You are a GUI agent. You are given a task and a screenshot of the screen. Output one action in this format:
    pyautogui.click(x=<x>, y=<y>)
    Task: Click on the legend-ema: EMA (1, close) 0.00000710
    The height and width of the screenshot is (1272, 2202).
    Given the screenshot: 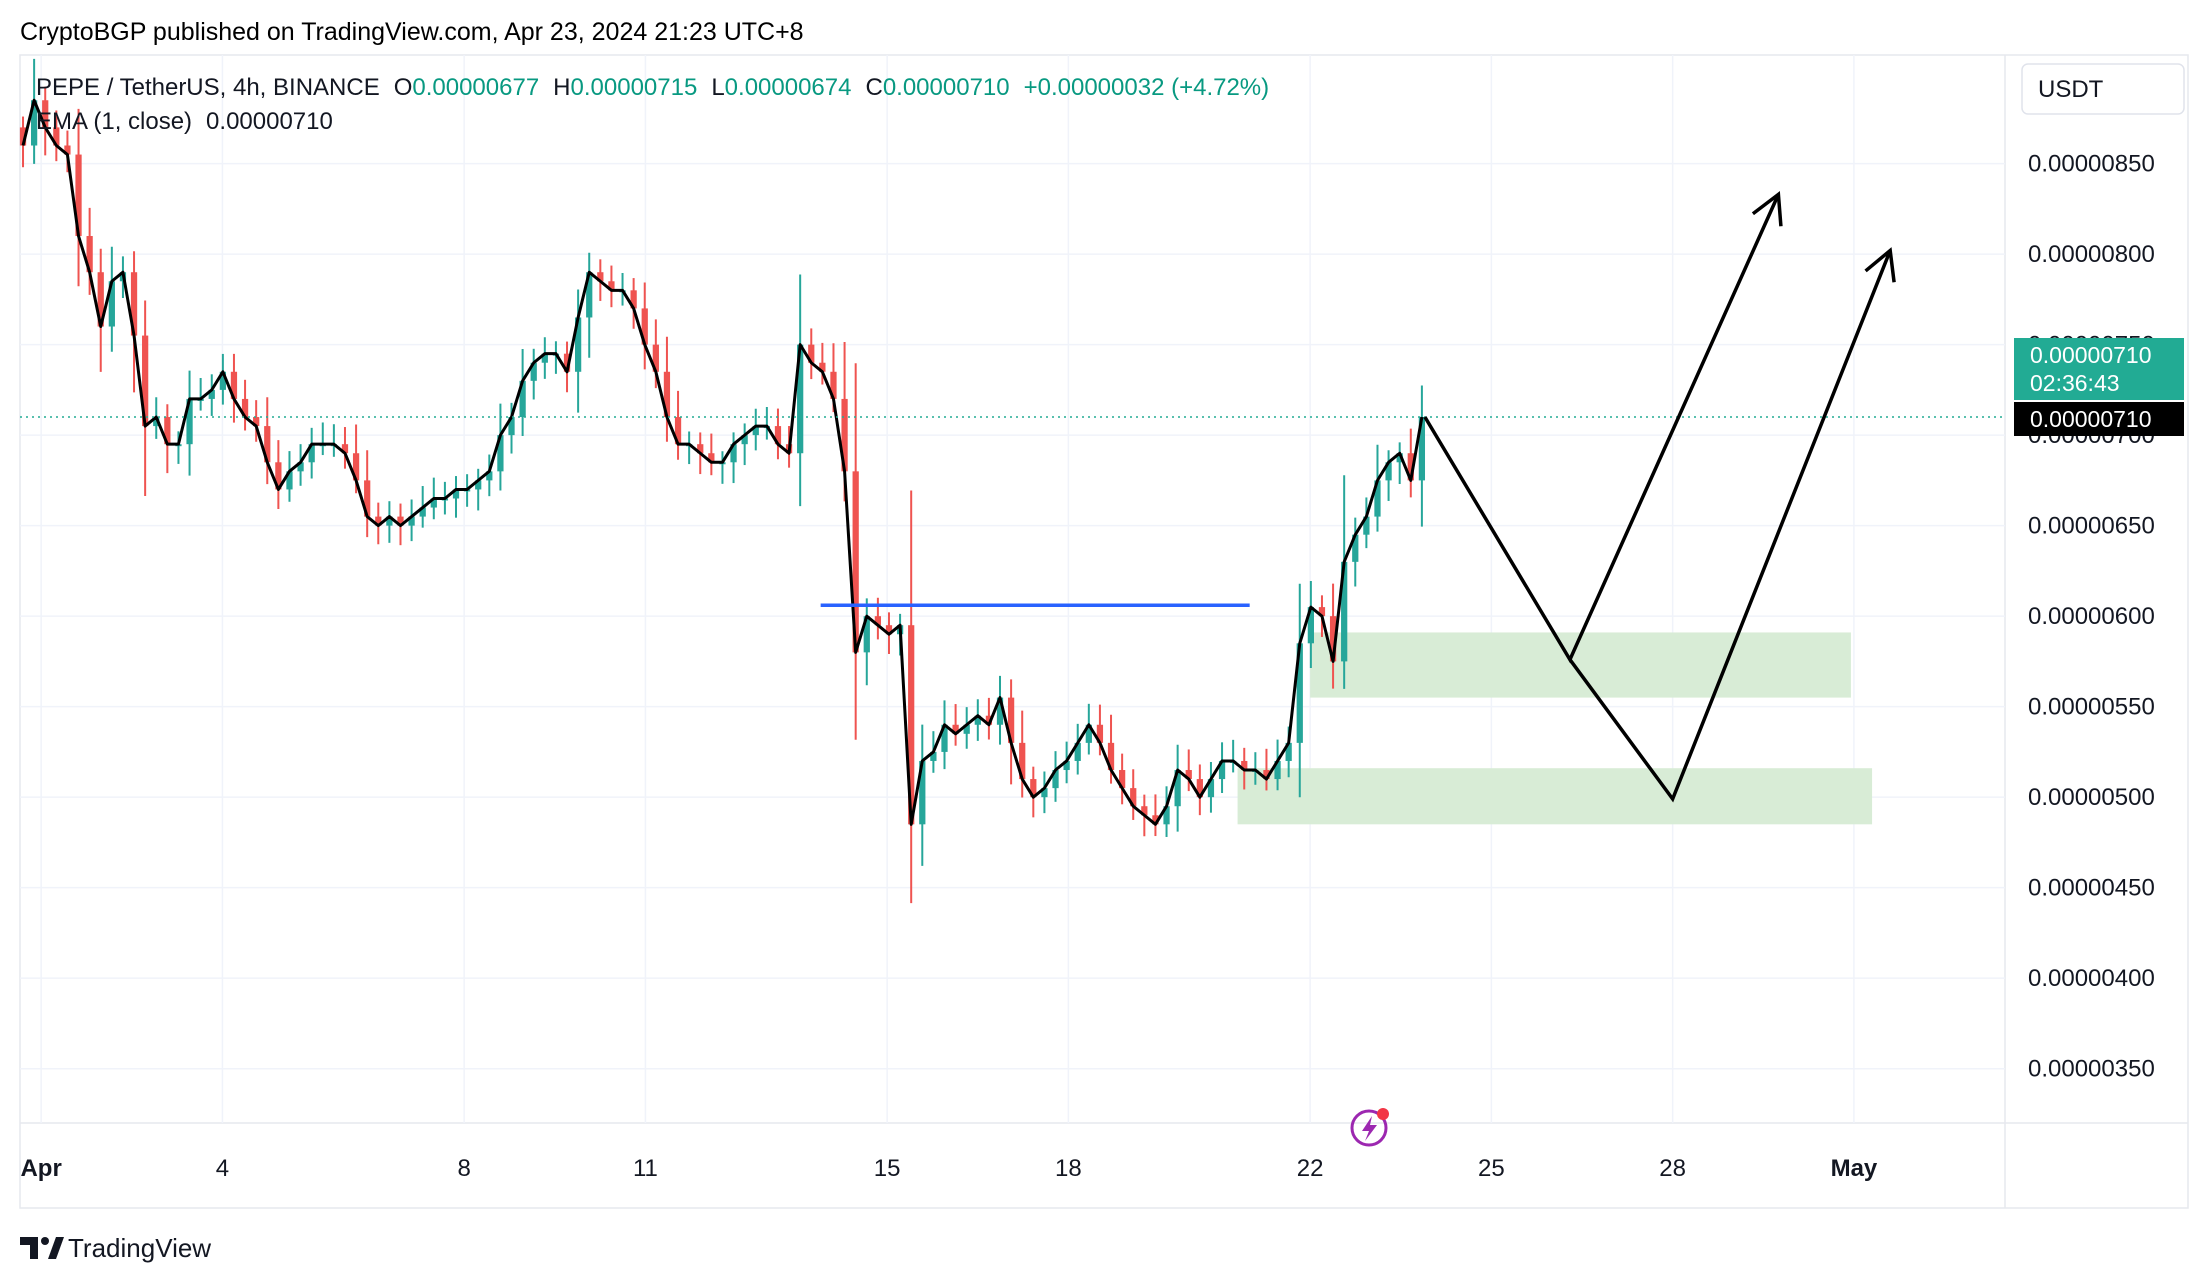 What is the action you would take?
    pyautogui.click(x=184, y=121)
    